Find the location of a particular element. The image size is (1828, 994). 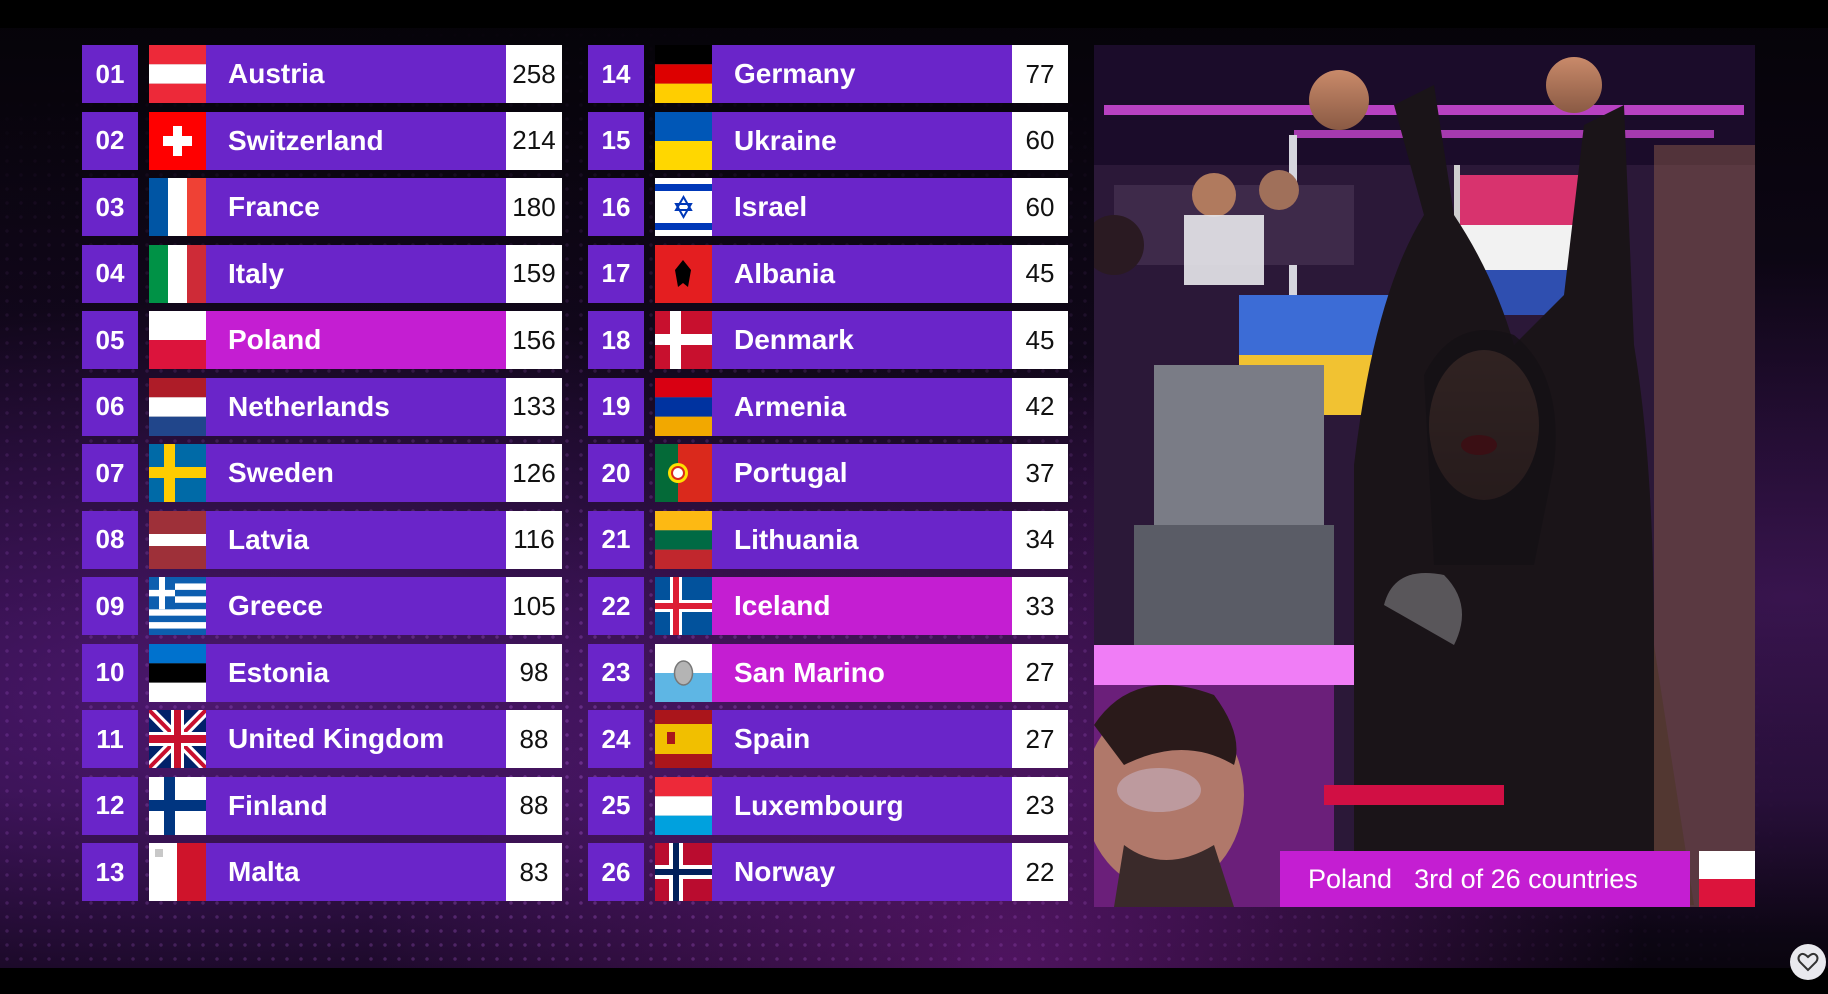

greece-flag-icon is located at coordinates (177, 606).